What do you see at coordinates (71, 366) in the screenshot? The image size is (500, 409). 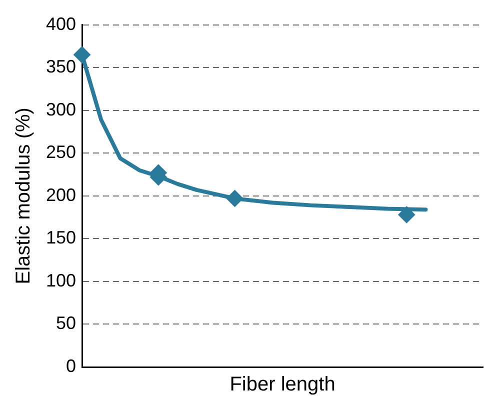 I see `y-tick-label: 0` at bounding box center [71, 366].